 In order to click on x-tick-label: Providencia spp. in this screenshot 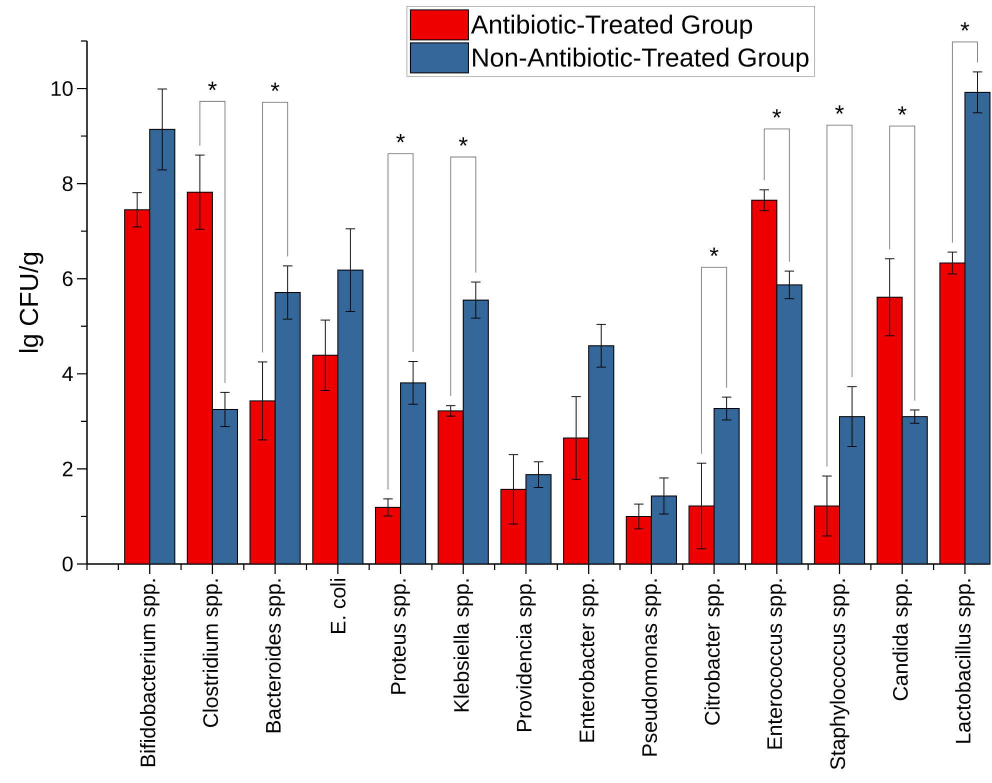, I will do `click(526, 655)`.